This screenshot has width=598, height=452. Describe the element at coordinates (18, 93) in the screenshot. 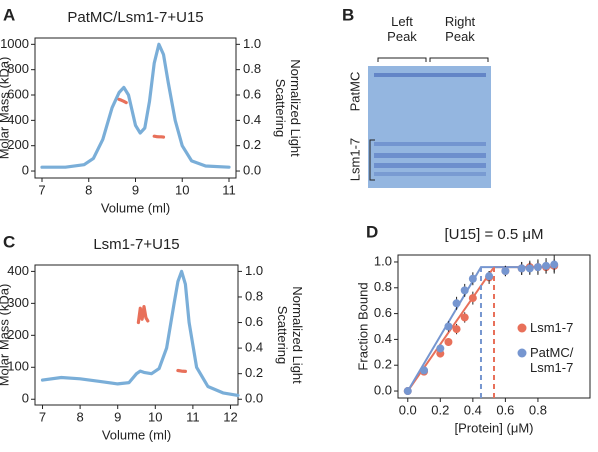

I see `y-tick-label: 600` at that location.